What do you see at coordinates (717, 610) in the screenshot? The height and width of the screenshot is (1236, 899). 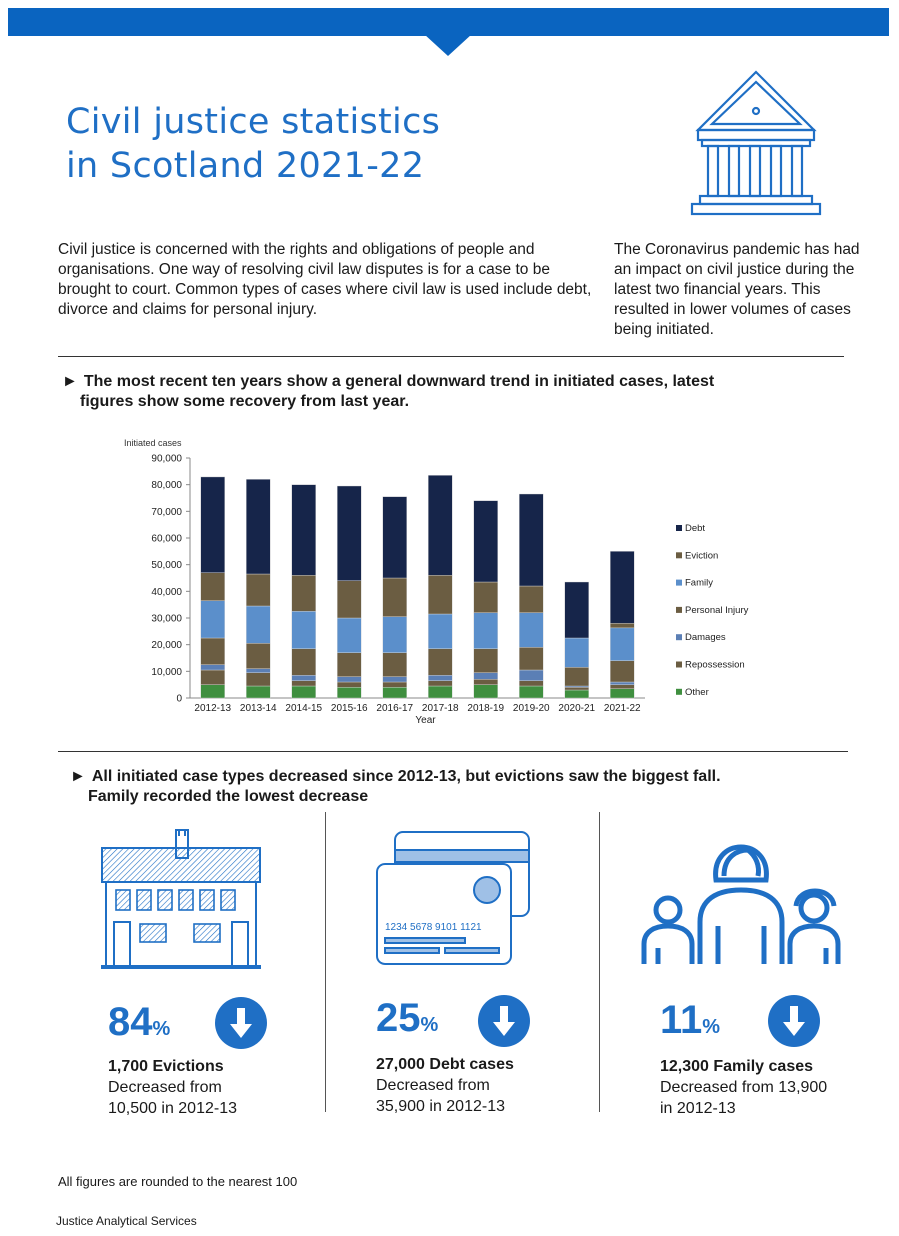 I see `legend-label-personal-injury: Personal Injury` at bounding box center [717, 610].